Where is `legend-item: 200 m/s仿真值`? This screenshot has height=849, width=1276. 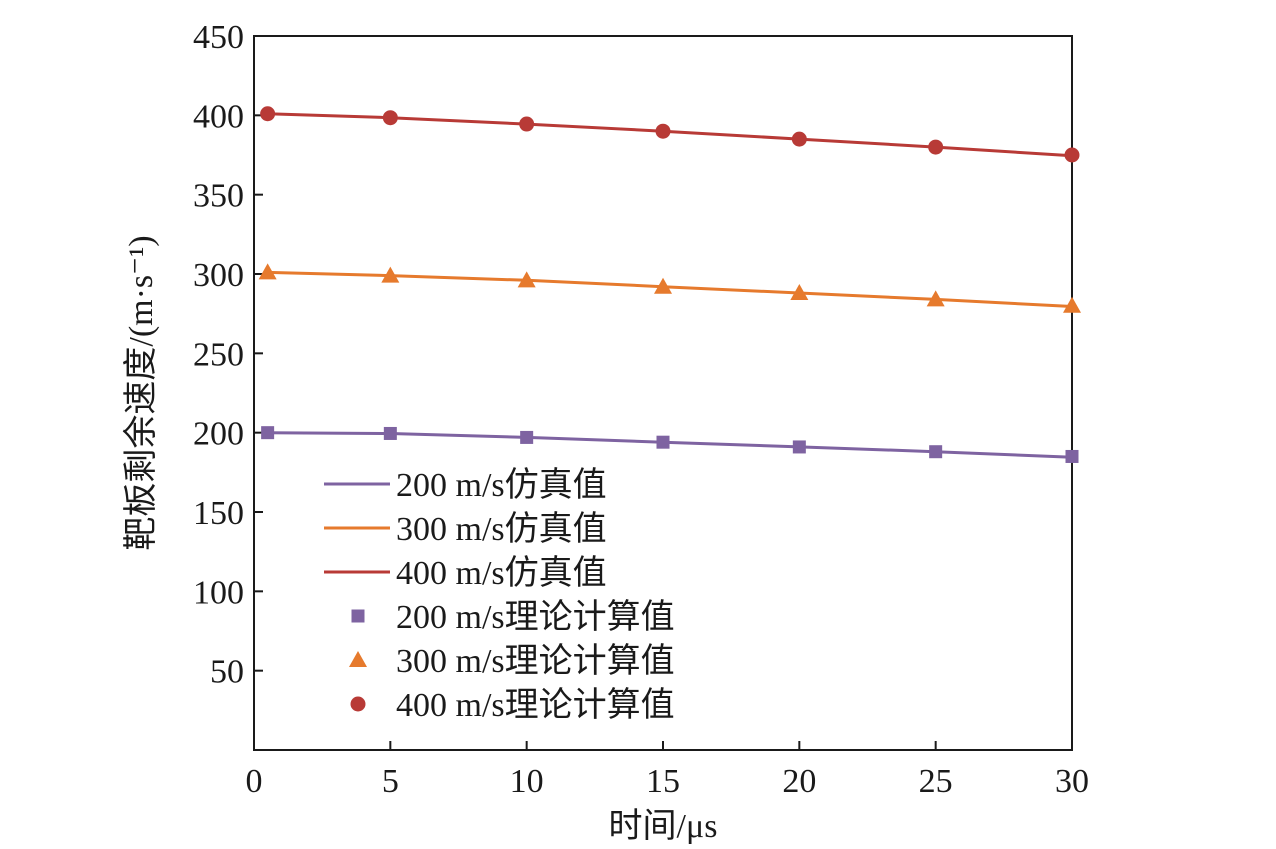 legend-item: 200 m/s仿真值 is located at coordinates (465, 485).